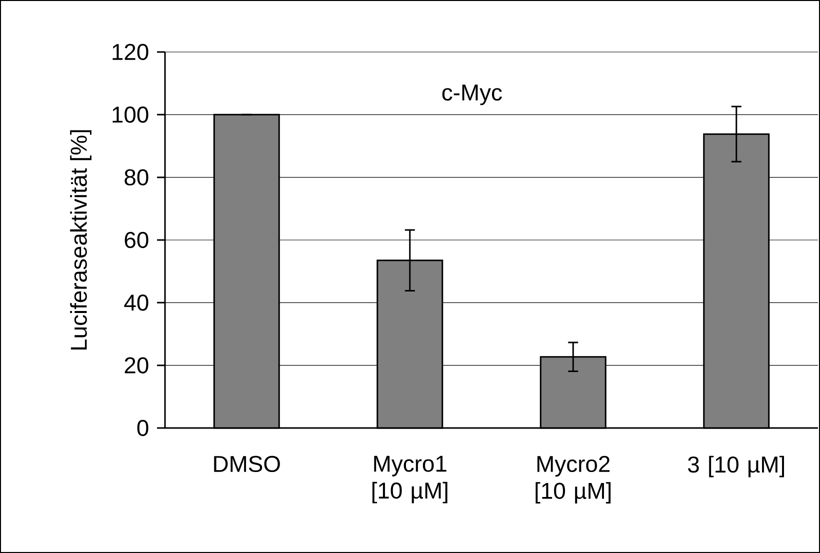 Image resolution: width=820 pixels, height=553 pixels. Describe the element at coordinates (472, 95) in the screenshot. I see `text: c-Myc` at that location.